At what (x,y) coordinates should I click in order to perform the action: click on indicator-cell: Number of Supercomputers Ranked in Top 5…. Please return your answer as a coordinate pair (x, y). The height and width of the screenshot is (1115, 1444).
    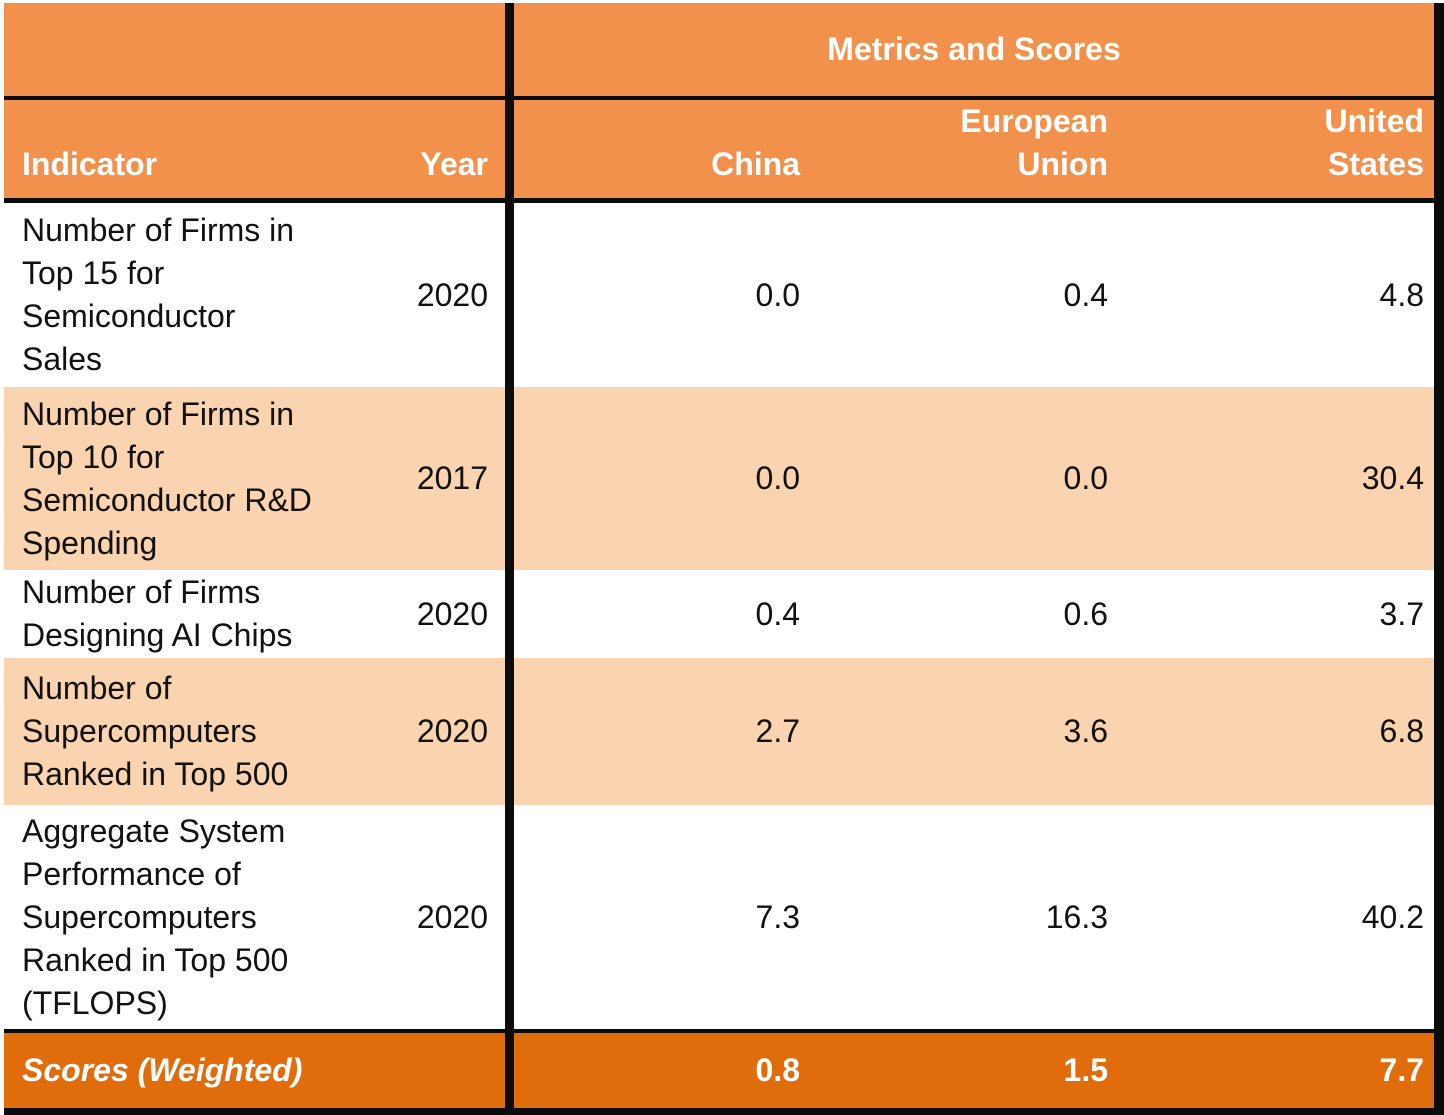
    Looking at the image, I should click on (197, 731).